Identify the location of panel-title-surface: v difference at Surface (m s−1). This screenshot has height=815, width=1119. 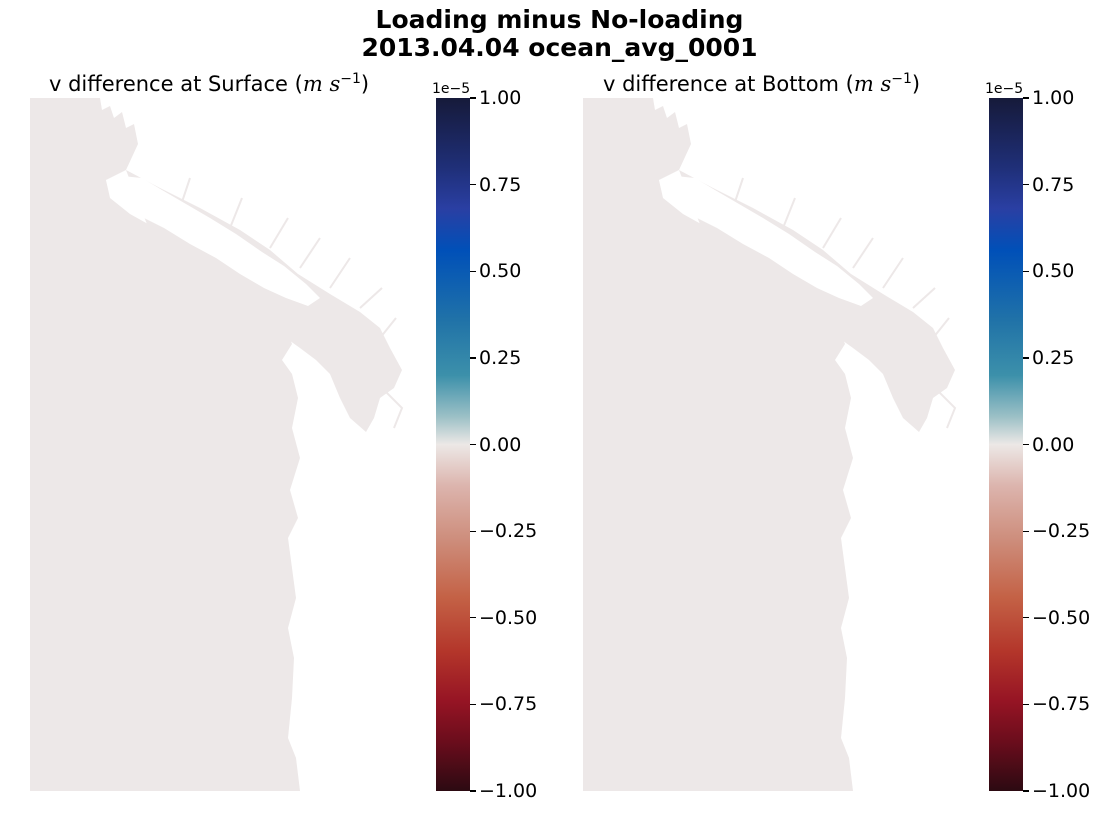
(209, 81).